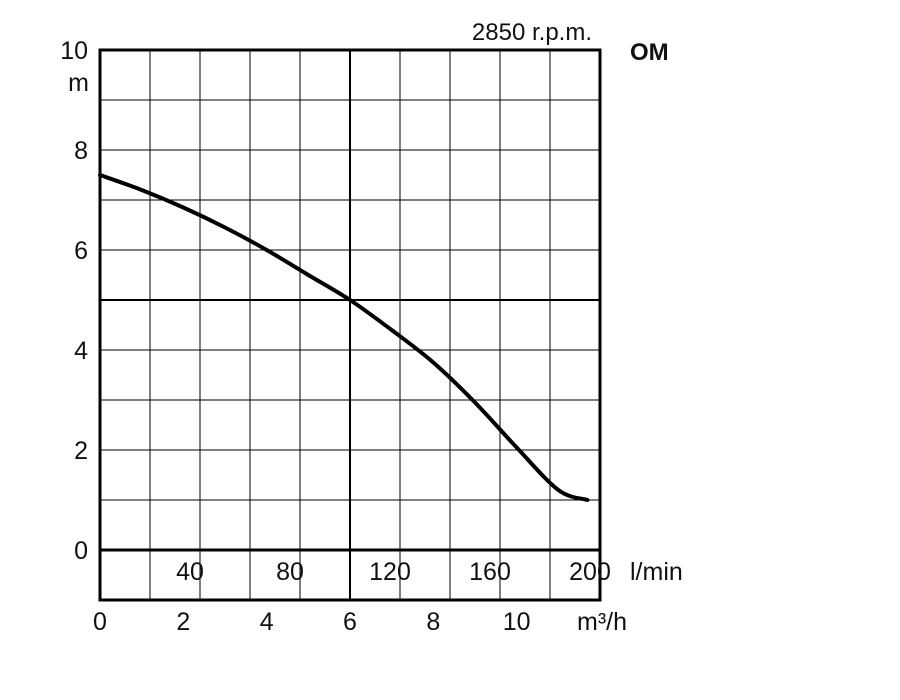 Image resolution: width=900 pixels, height=700 pixels. I want to click on y-tick-label: 0, so click(81, 551).